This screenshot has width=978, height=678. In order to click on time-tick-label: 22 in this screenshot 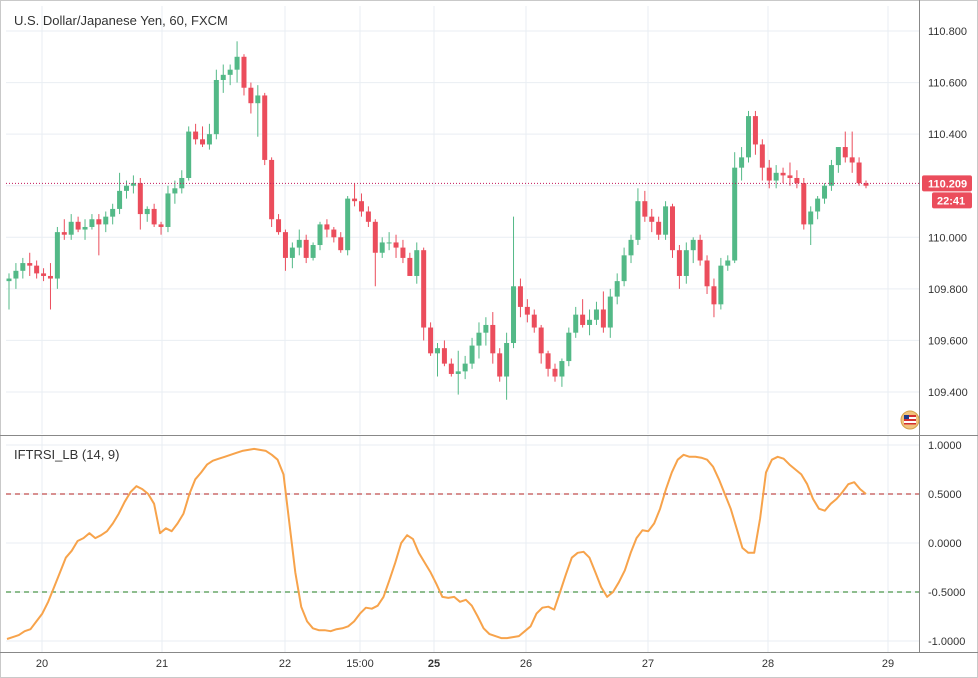, I will do `click(285, 664)`.